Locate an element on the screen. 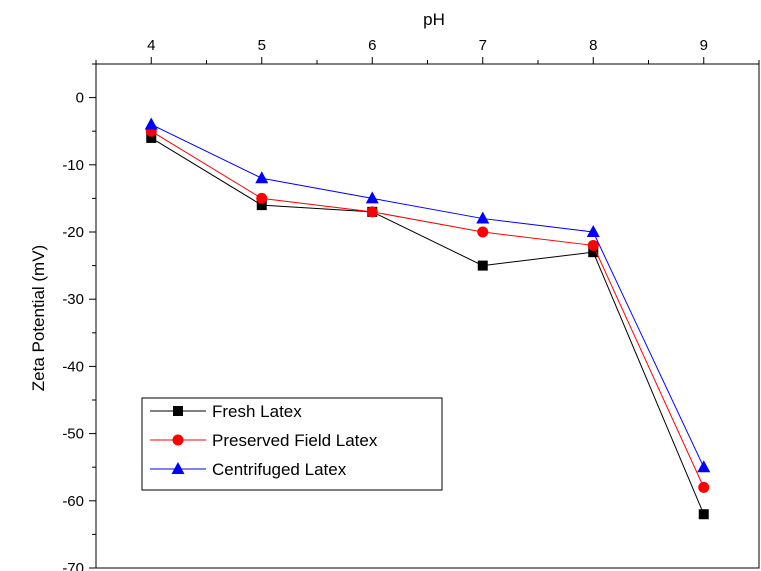 The width and height of the screenshot is (761, 571). legend-label: Fresh Latex is located at coordinates (257, 411).